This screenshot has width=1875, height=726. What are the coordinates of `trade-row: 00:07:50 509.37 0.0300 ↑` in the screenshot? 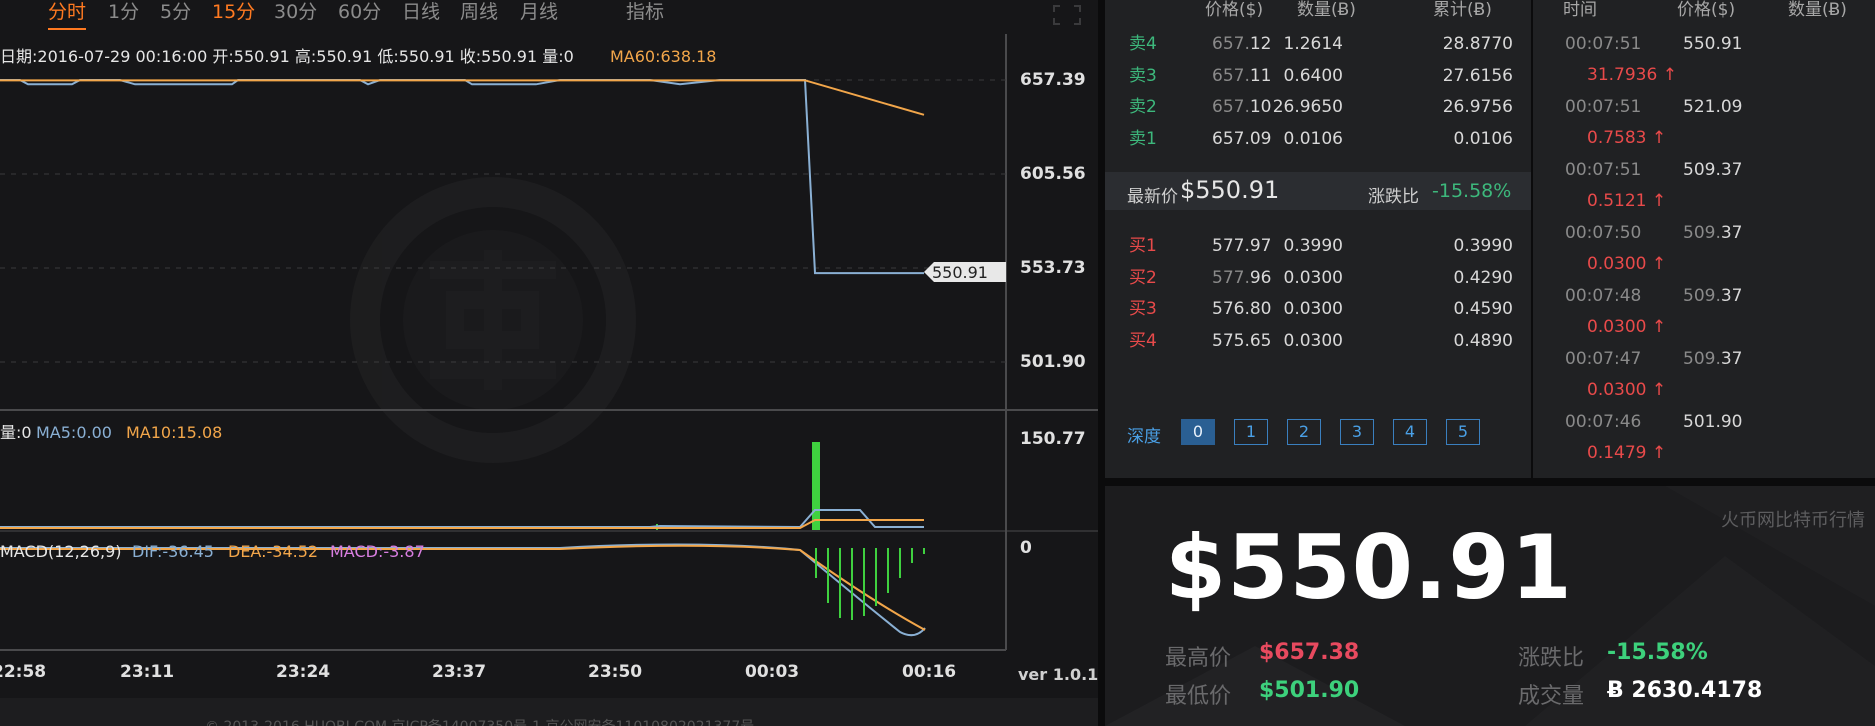 It's located at (1704, 252).